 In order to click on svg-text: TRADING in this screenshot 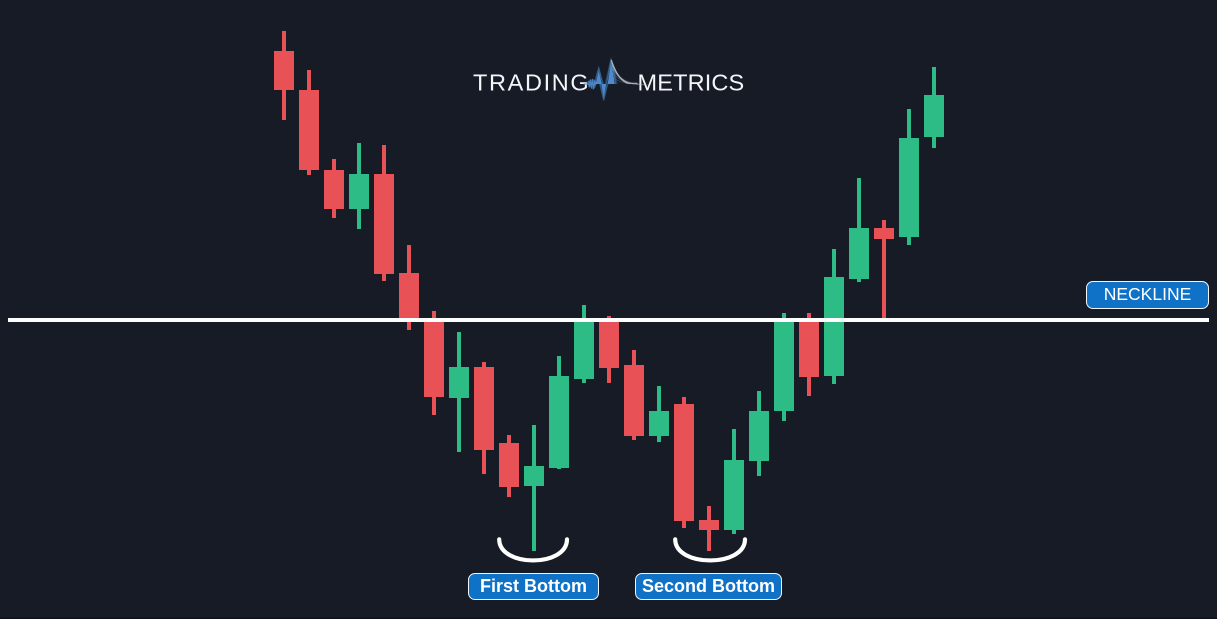, I will do `click(531, 83)`.